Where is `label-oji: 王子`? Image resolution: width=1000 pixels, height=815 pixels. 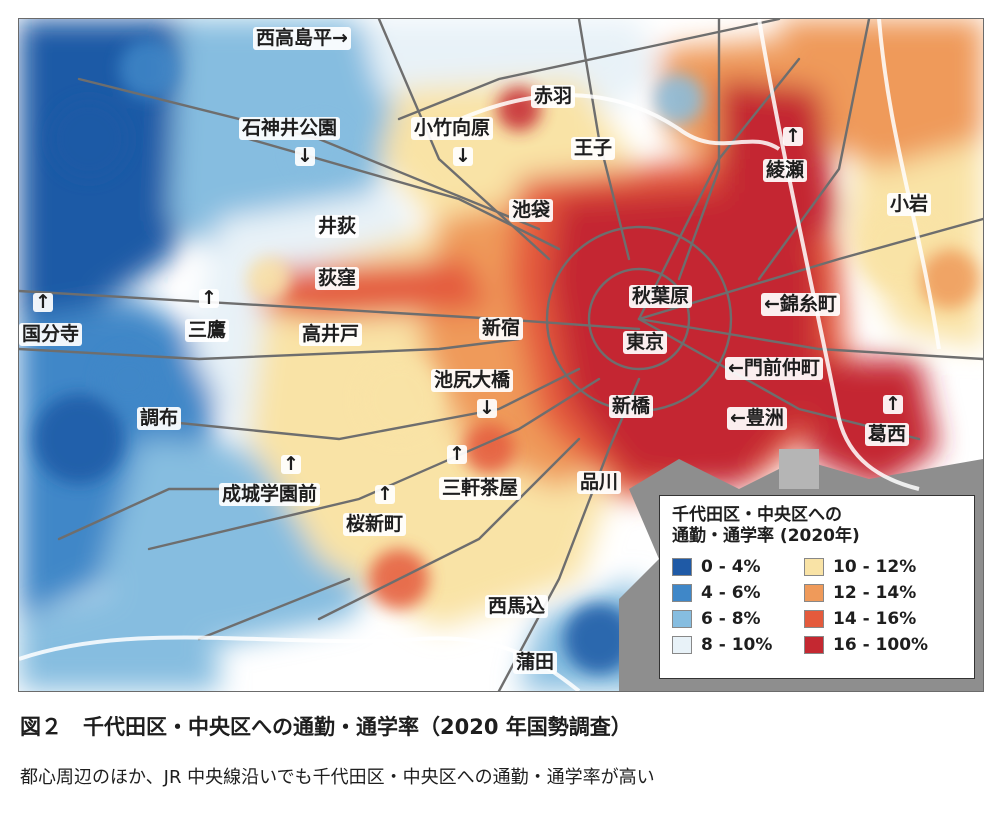 label-oji: 王子 is located at coordinates (593, 148).